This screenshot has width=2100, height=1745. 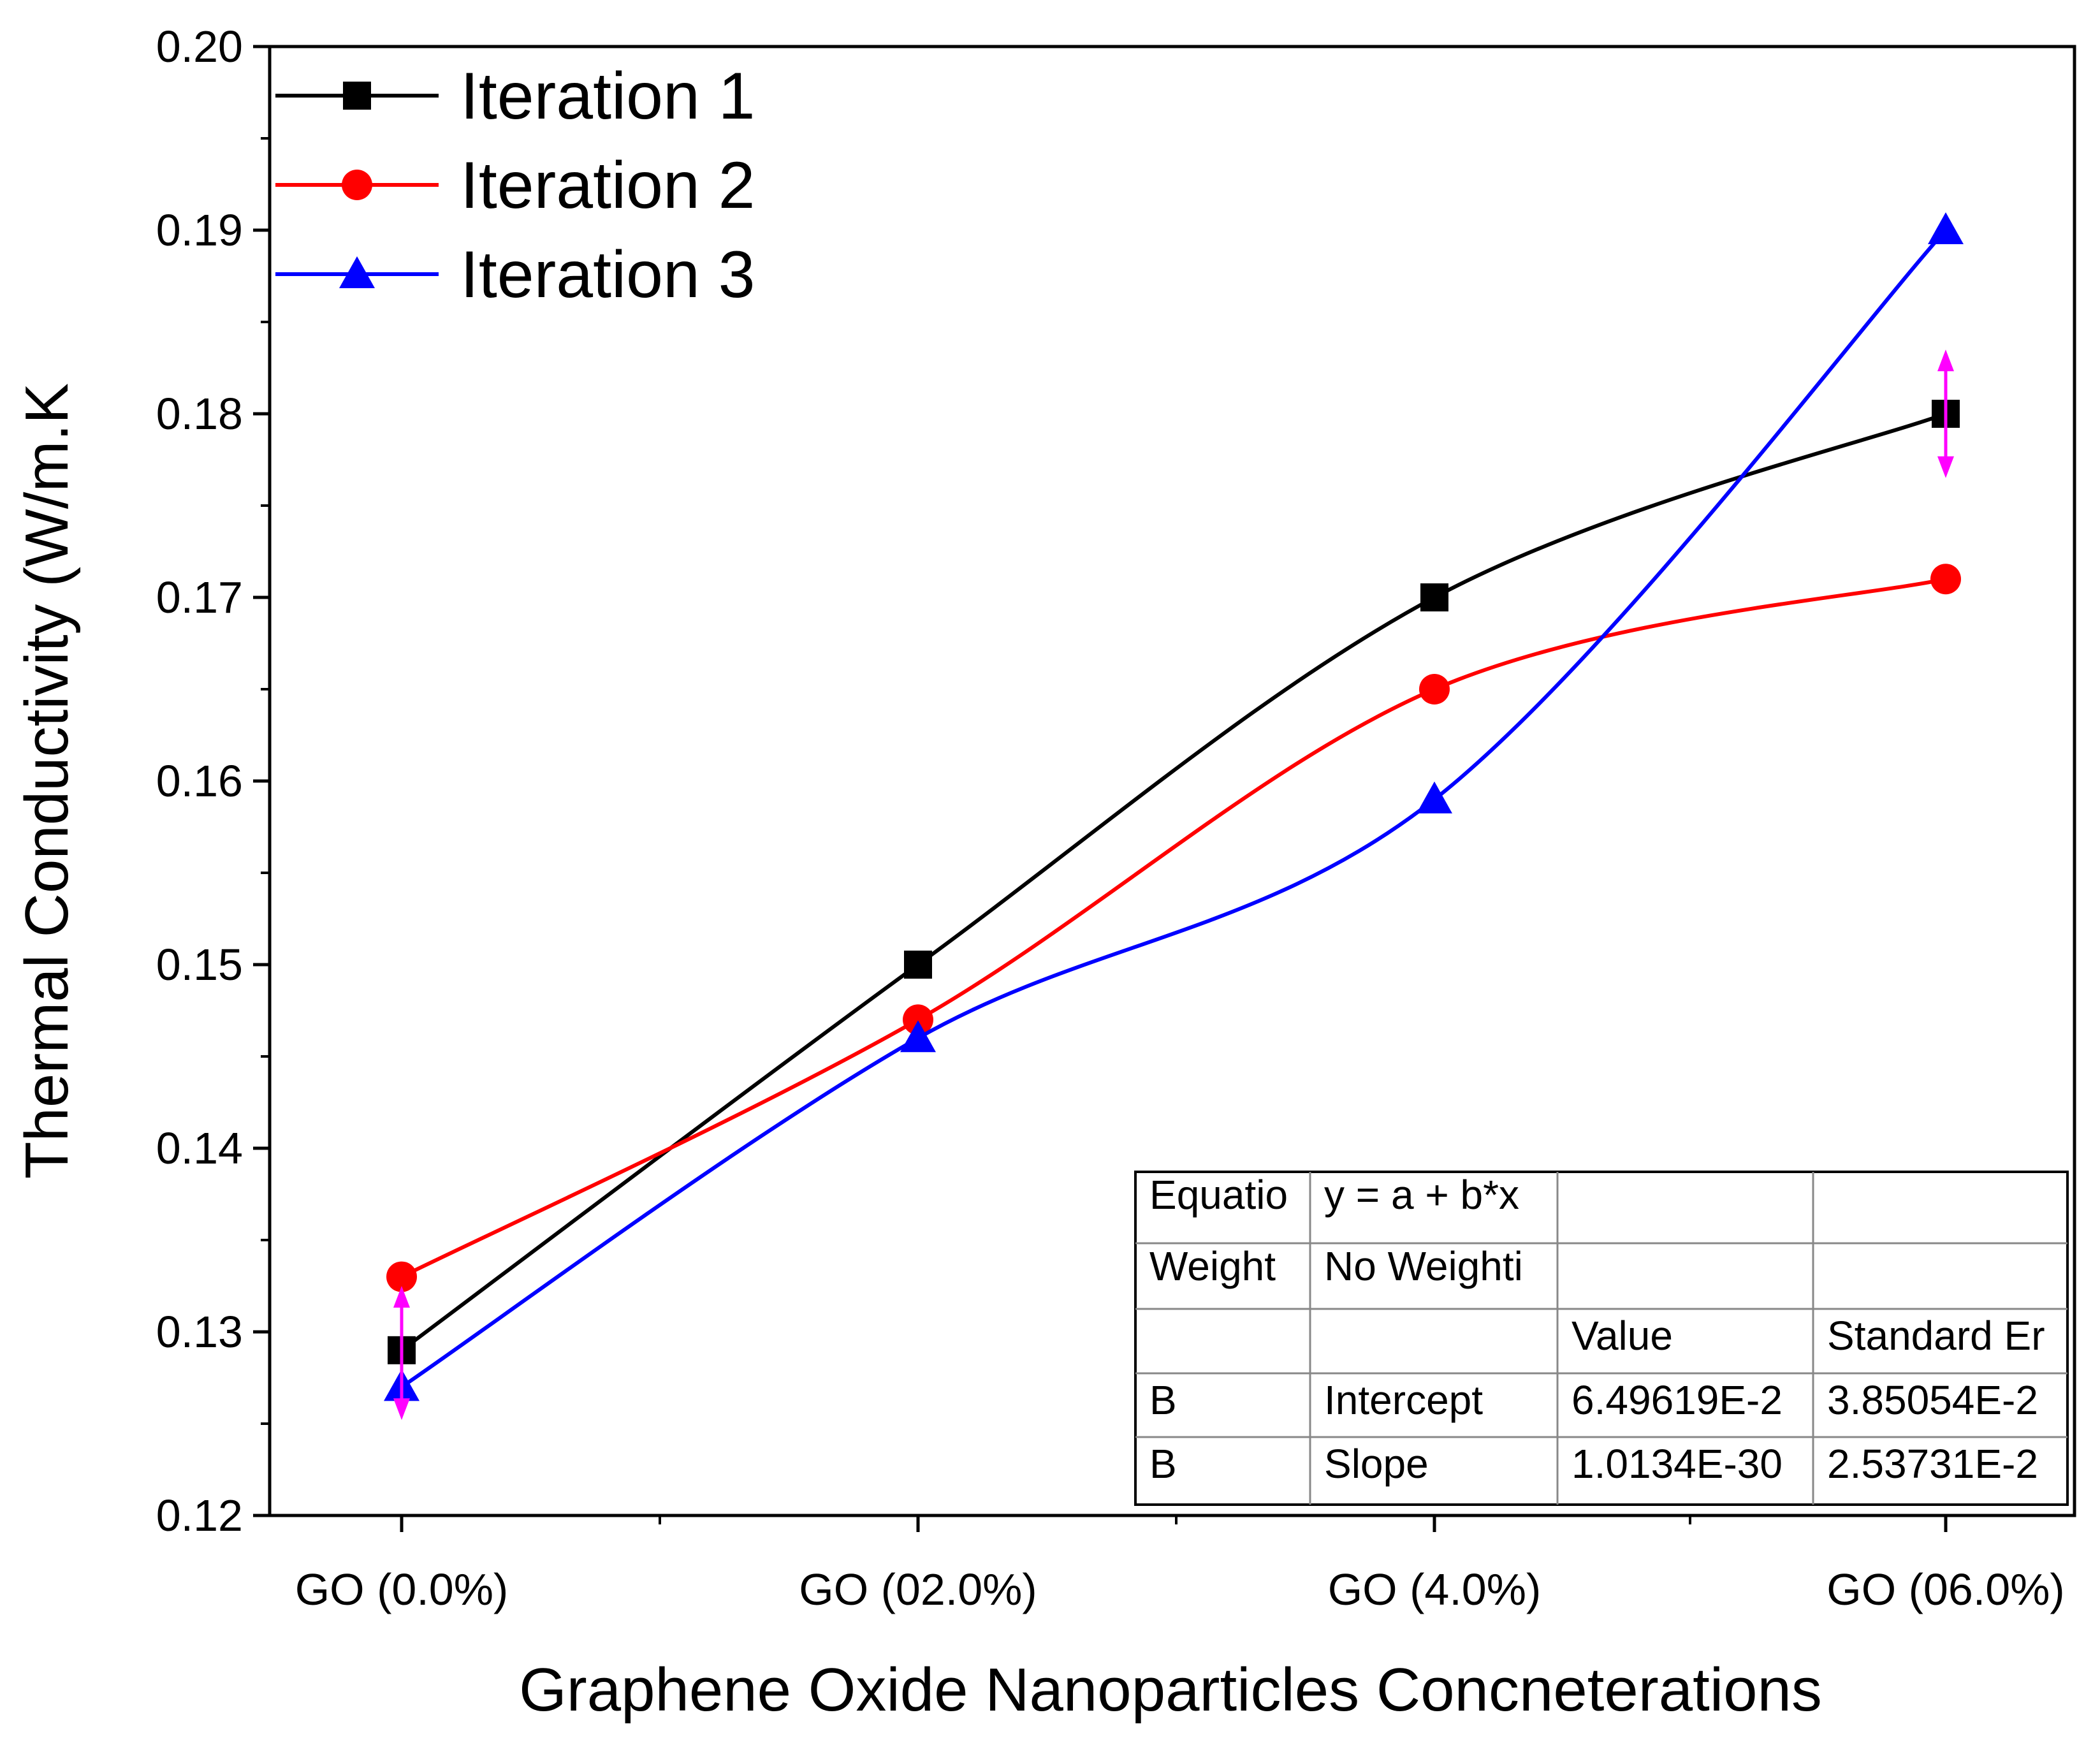 I want to click on x-tick-label: GO (06.0%), so click(x=1945, y=1589).